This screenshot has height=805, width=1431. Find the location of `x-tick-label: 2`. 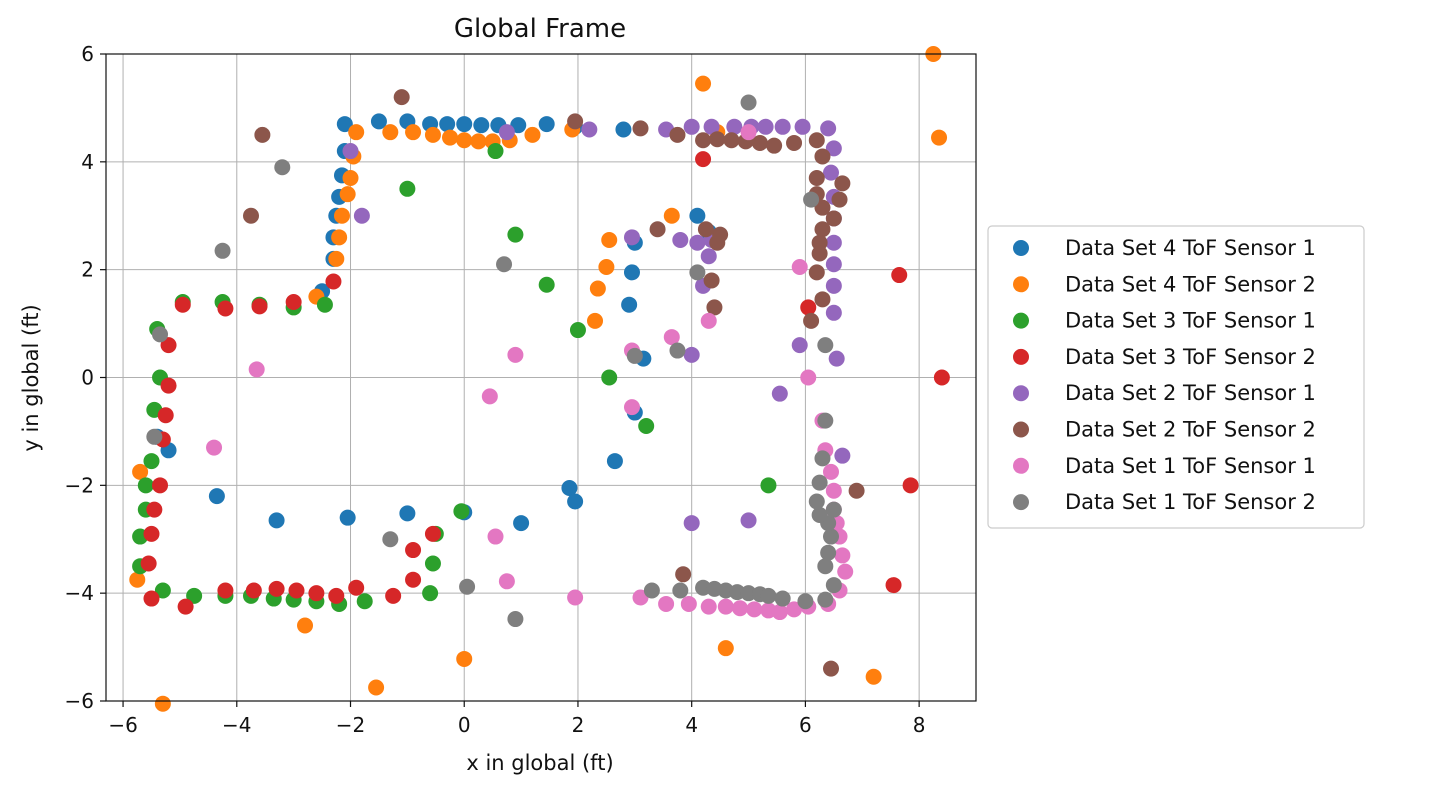

x-tick-label: 2 is located at coordinates (578, 725).